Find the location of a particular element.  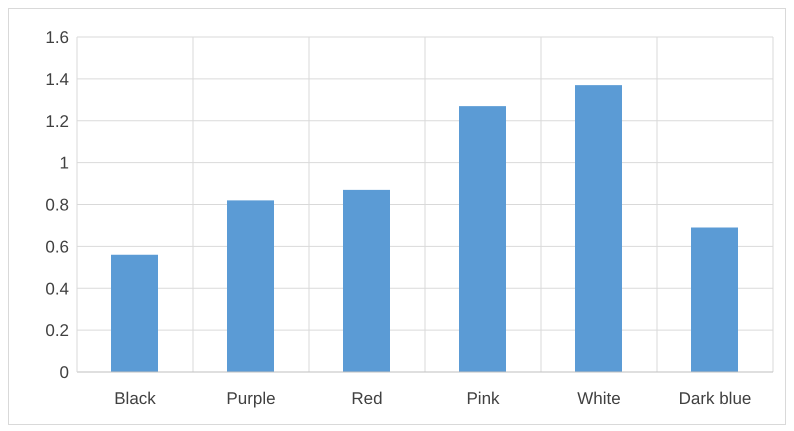

y-tick-label: 0.6 is located at coordinates (57, 246).